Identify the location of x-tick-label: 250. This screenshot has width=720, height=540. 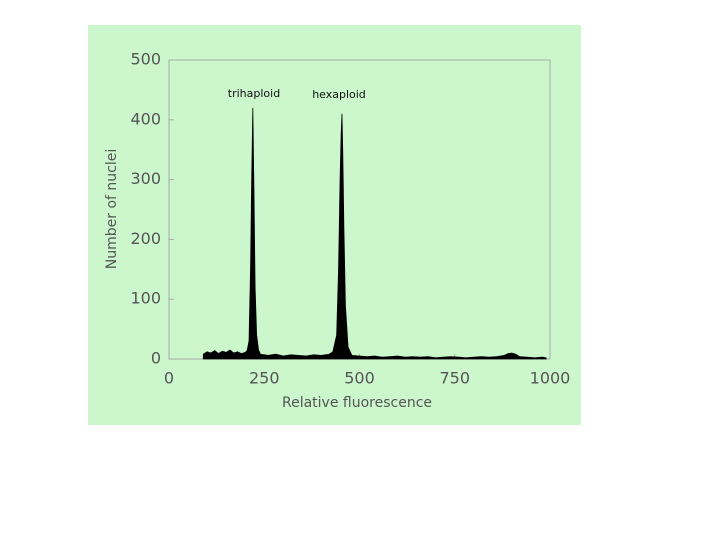
(264, 378).